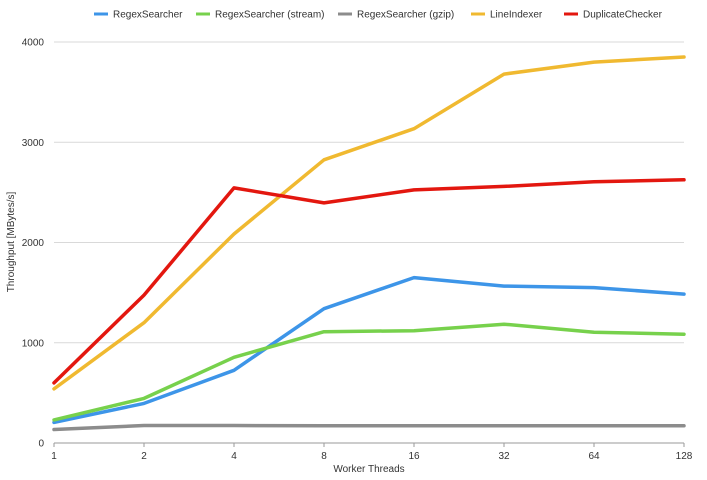 This screenshot has width=707, height=480. I want to click on x-tick-label: 16, so click(414, 456).